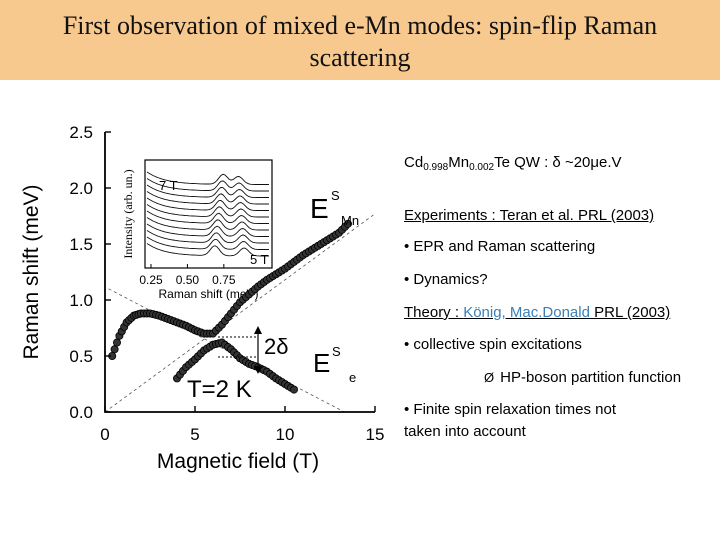 The width and height of the screenshot is (720, 540). What do you see at coordinates (414, 162) in the screenshot?
I see `sample-prefix: Cd` at bounding box center [414, 162].